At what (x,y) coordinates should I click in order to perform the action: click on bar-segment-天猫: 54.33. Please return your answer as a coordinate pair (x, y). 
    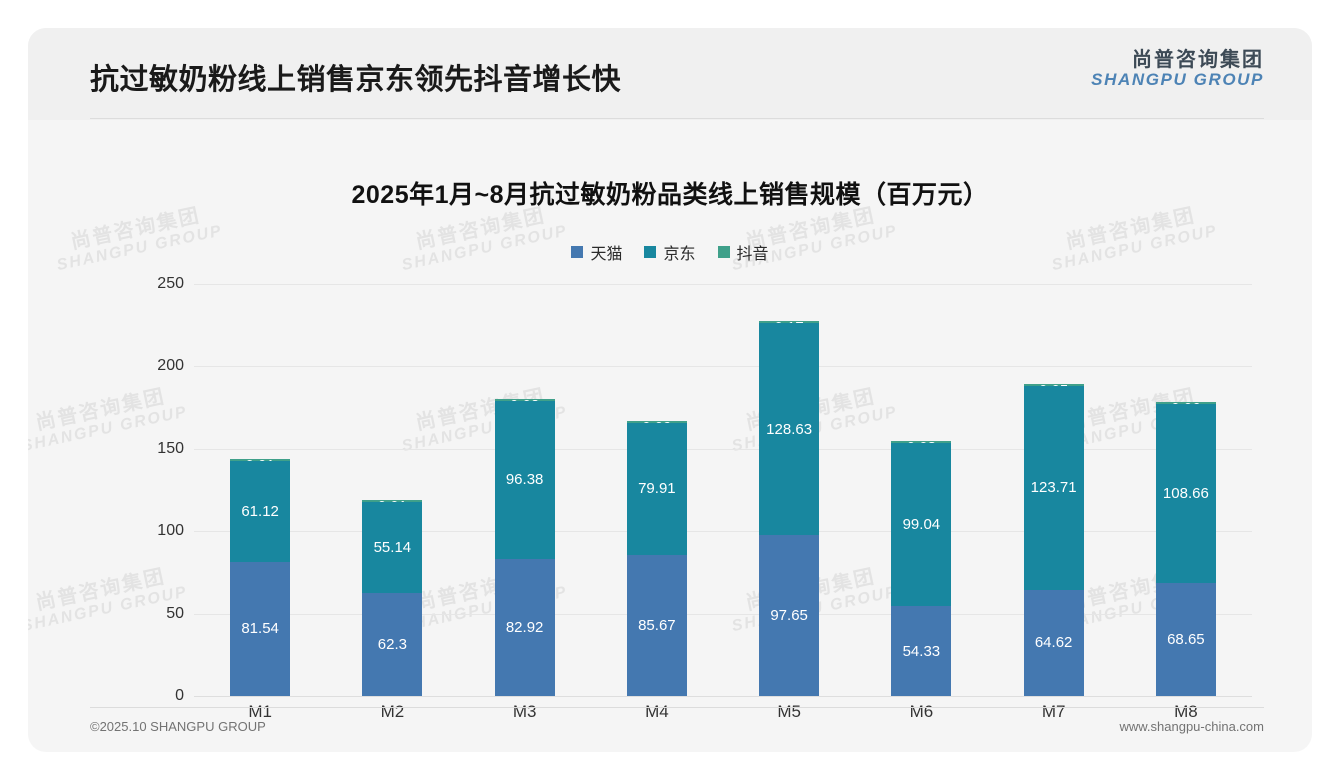
    Looking at the image, I should click on (921, 651).